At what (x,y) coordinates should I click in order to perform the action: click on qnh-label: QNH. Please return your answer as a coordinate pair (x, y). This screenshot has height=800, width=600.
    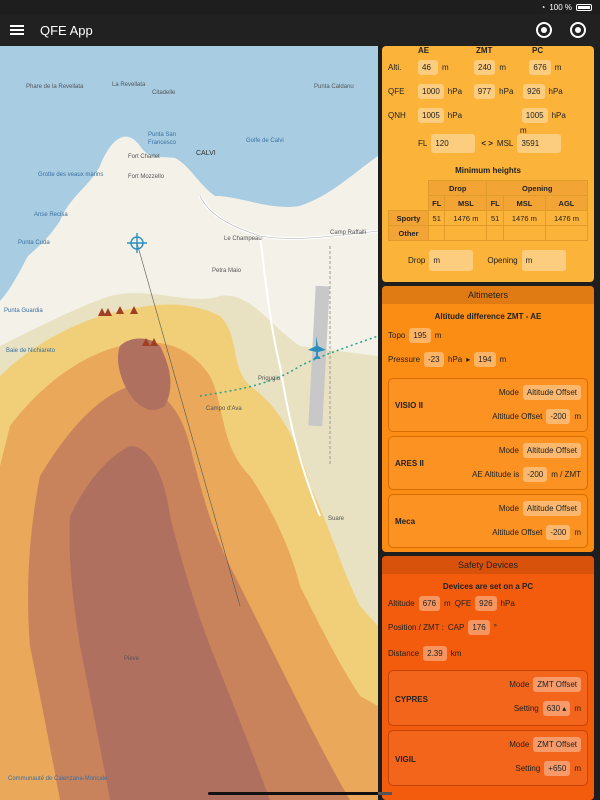
    Looking at the image, I should click on (397, 115).